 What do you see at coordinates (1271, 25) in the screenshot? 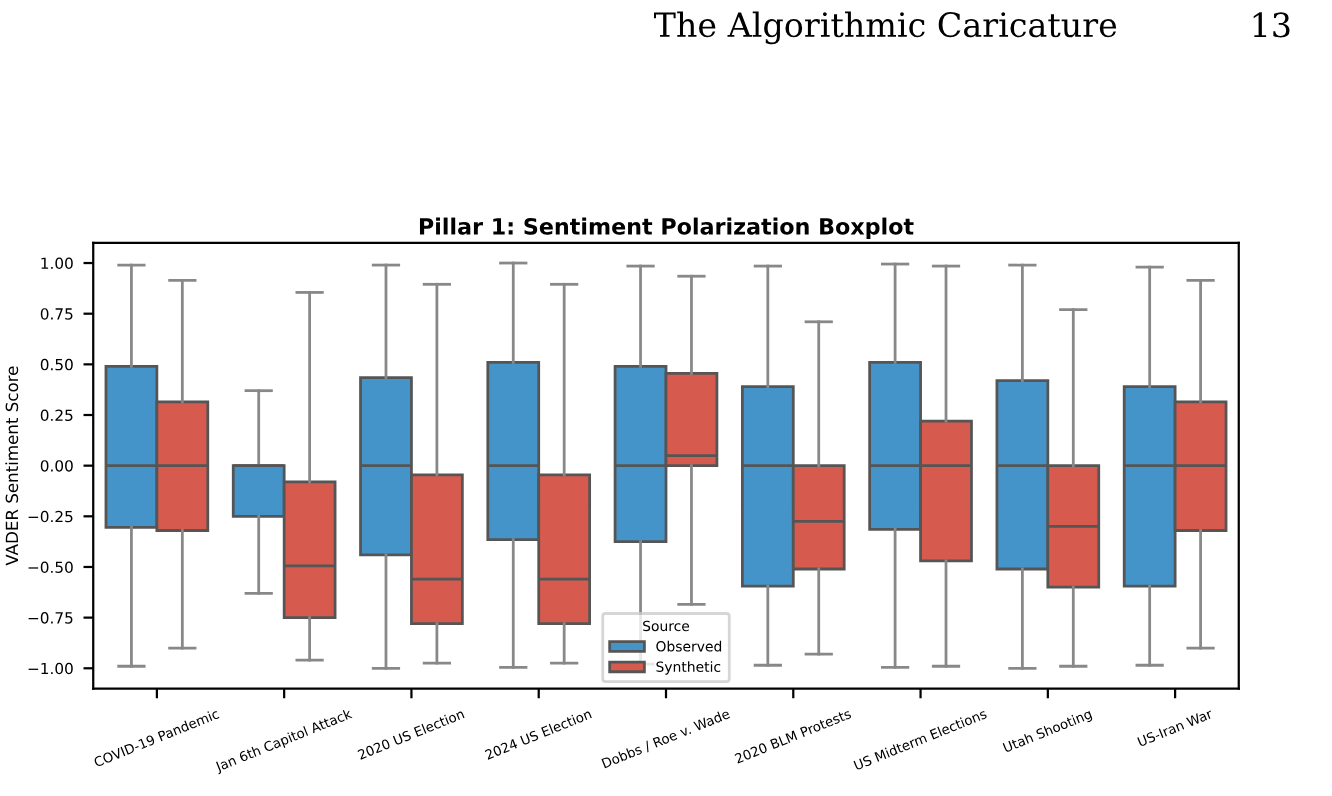
I see `text: 13` at bounding box center [1271, 25].